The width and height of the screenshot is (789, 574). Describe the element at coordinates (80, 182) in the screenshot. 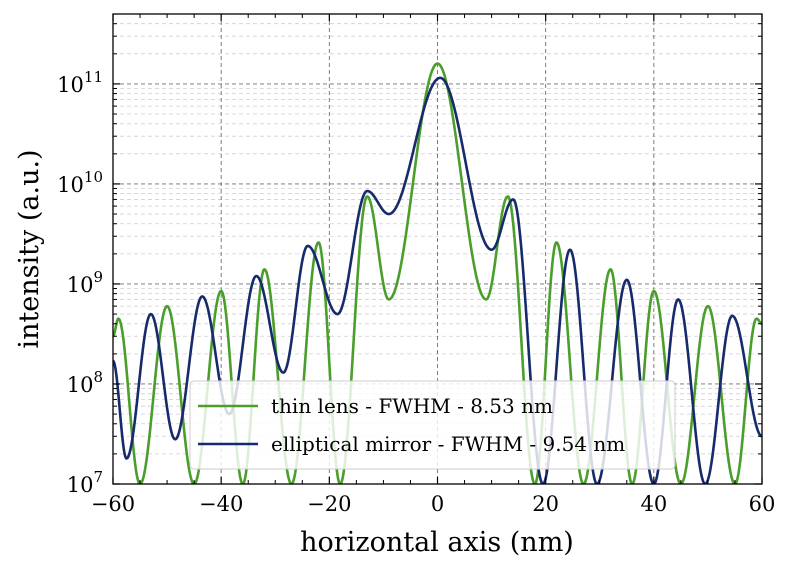

I see `y-tick-label: 10¹⁰` at that location.